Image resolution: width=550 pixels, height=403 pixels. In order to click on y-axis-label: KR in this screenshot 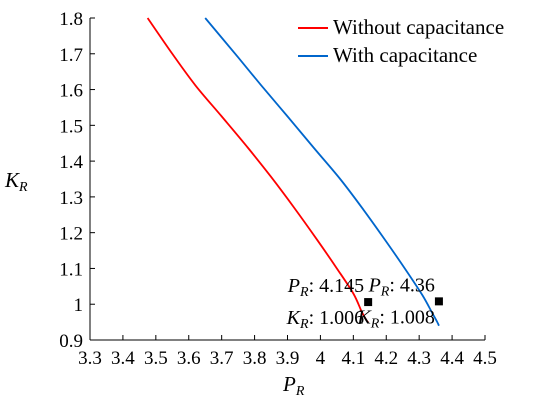, I will do `click(16, 181)`.